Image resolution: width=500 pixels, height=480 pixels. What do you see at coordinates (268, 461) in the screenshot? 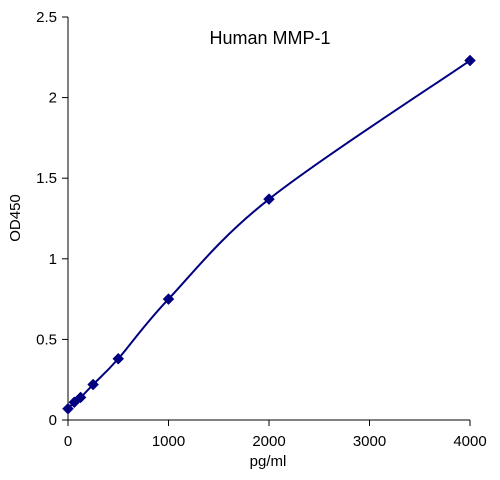
I see `x-axis-label: pg/ml` at bounding box center [268, 461].